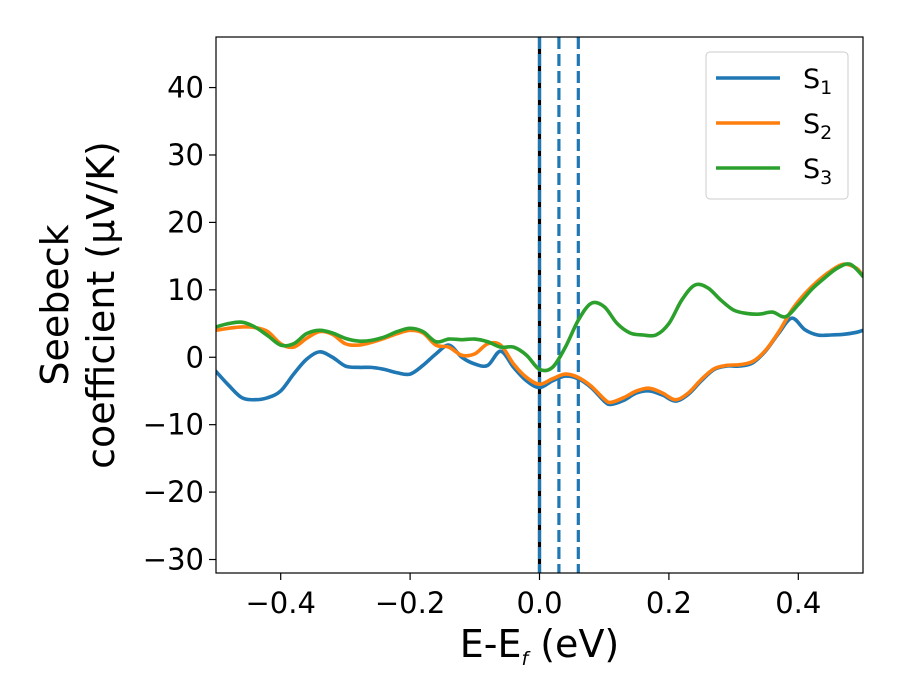  Describe the element at coordinates (185, 290) in the screenshot. I see `y-tick-label: 10` at that location.